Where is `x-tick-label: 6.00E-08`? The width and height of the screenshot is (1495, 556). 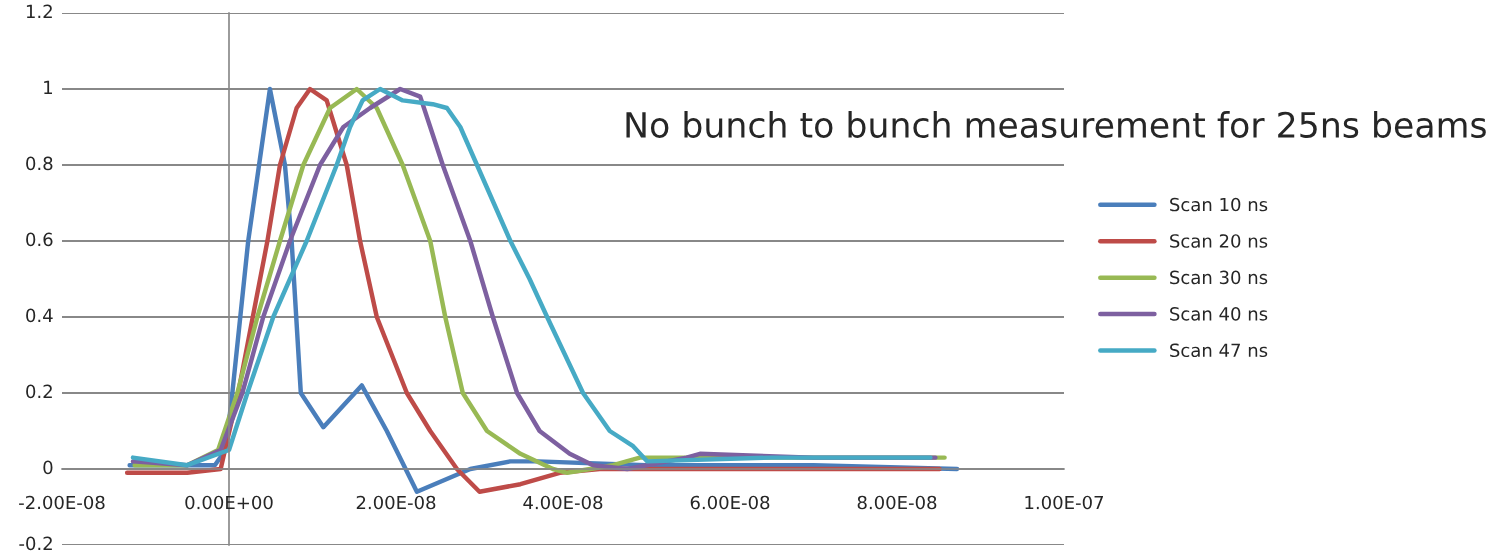 x-tick-label: 6.00E-08 is located at coordinates (730, 502).